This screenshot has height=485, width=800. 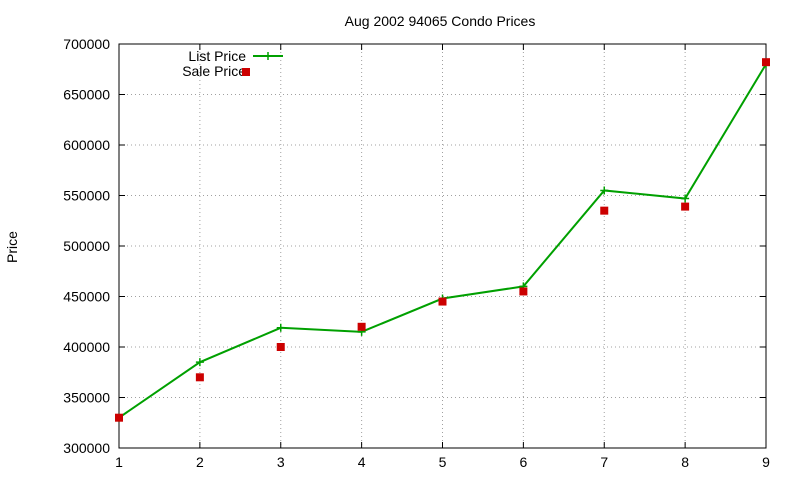 What do you see at coordinates (440, 21) in the screenshot?
I see `chart-title: Aug 2002 94065 Condo Prices` at bounding box center [440, 21].